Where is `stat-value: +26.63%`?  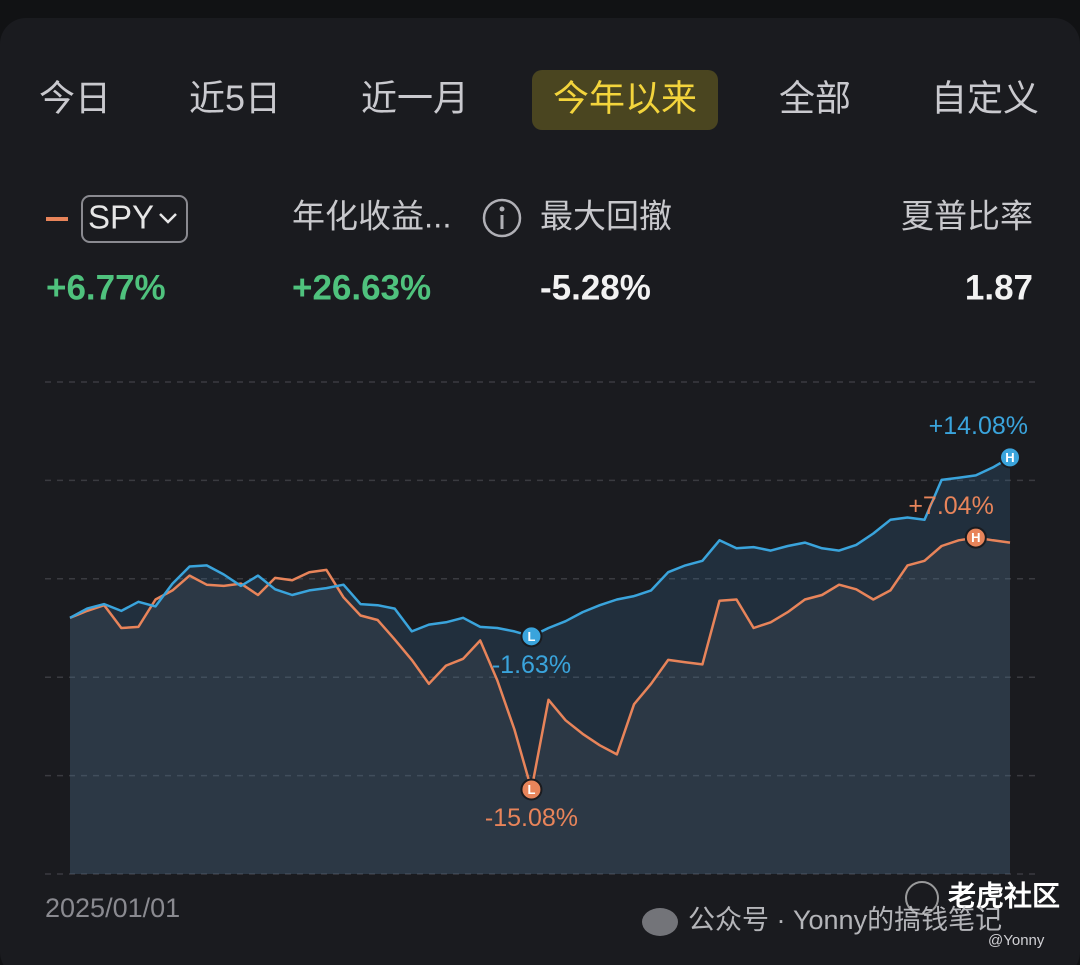
stat-value: +26.63% is located at coordinates (361, 287).